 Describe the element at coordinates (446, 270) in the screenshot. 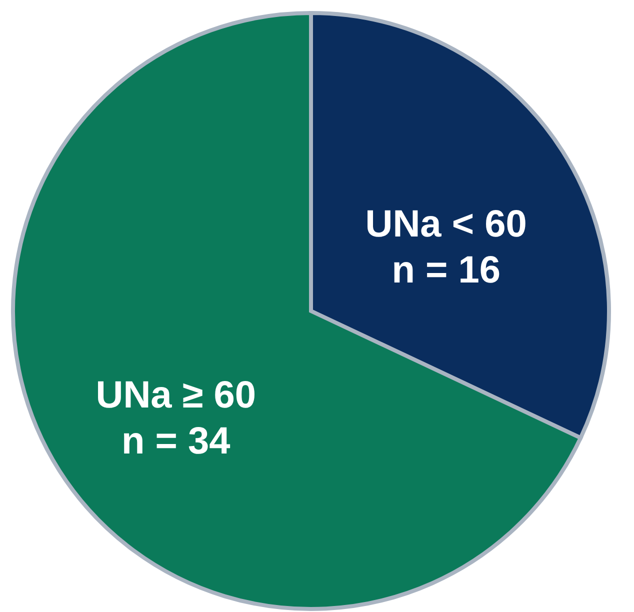

I see `data-label: n = 16` at that location.